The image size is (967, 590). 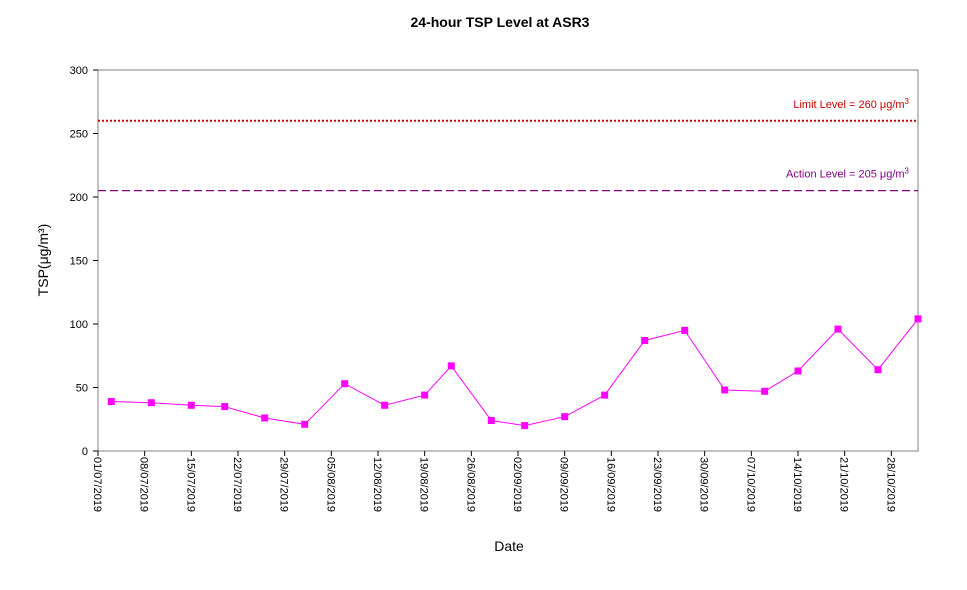 I want to click on y-tick-label: 150, so click(x=79, y=262).